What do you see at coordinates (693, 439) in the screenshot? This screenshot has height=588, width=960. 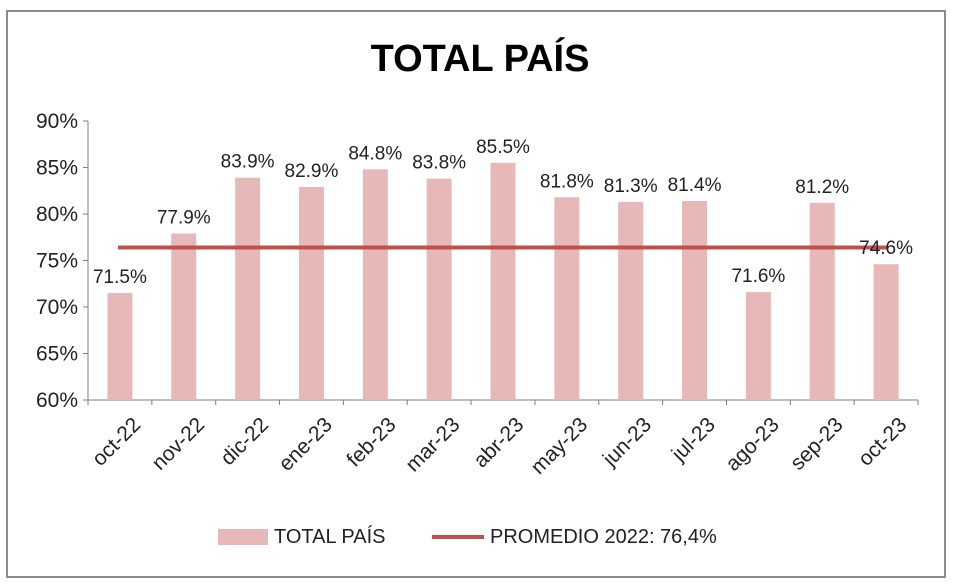 I see `x-tick-label: jul-23` at bounding box center [693, 439].